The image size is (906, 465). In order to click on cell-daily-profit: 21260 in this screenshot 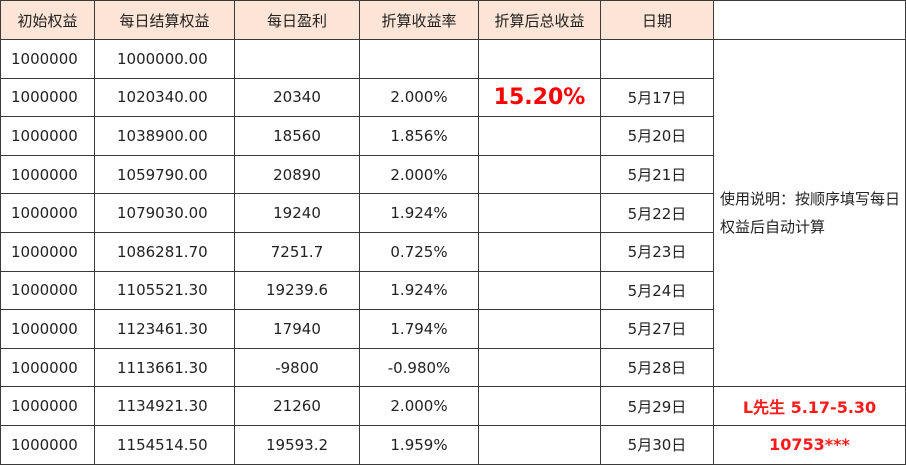, I will do `click(297, 406)`.